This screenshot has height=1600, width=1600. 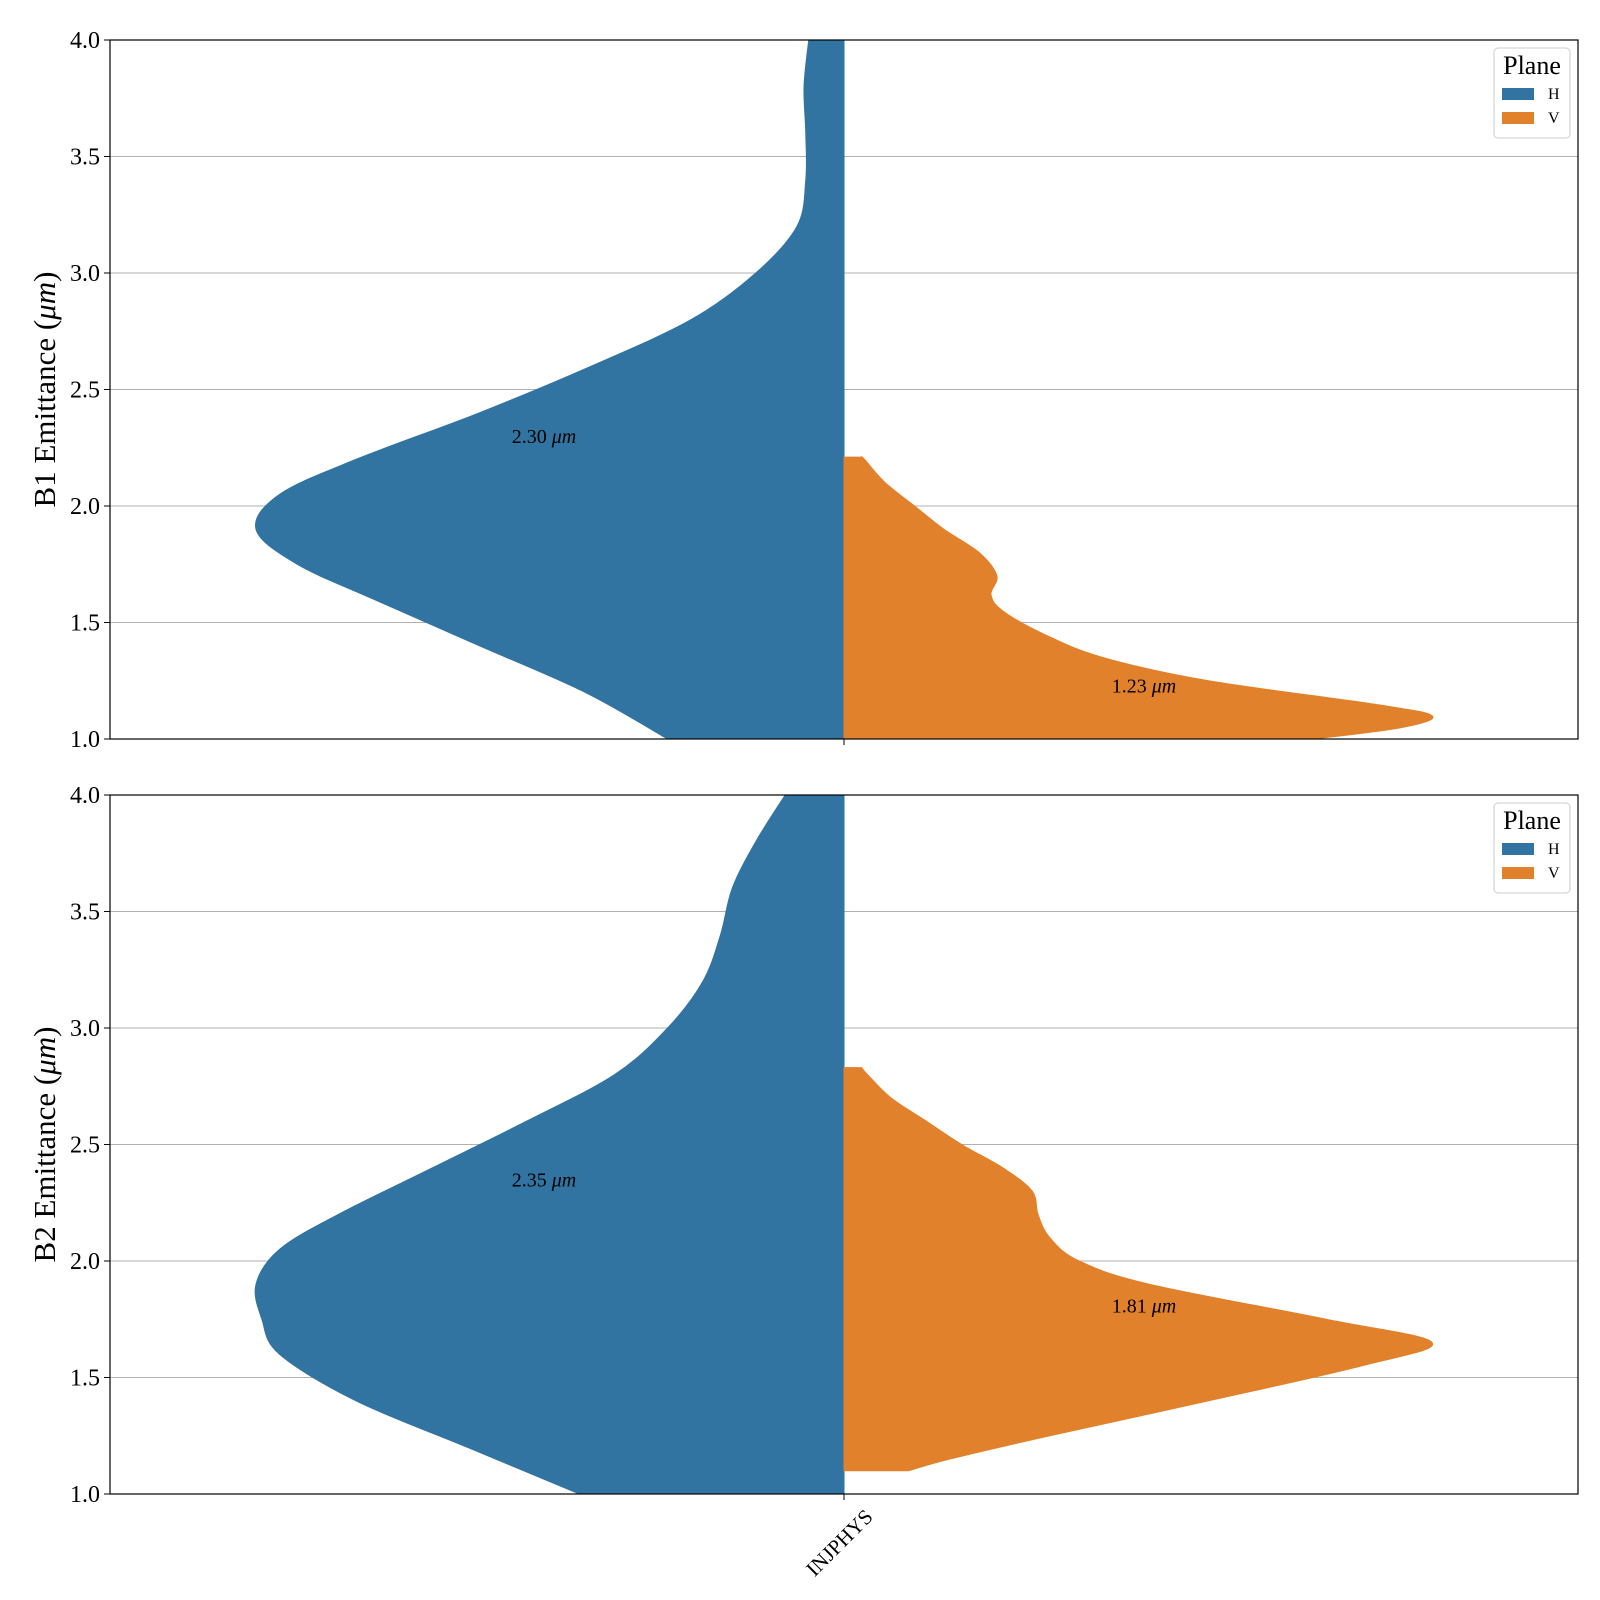 I want to click on annotation-H-1: 2.30 μm, so click(x=544, y=437).